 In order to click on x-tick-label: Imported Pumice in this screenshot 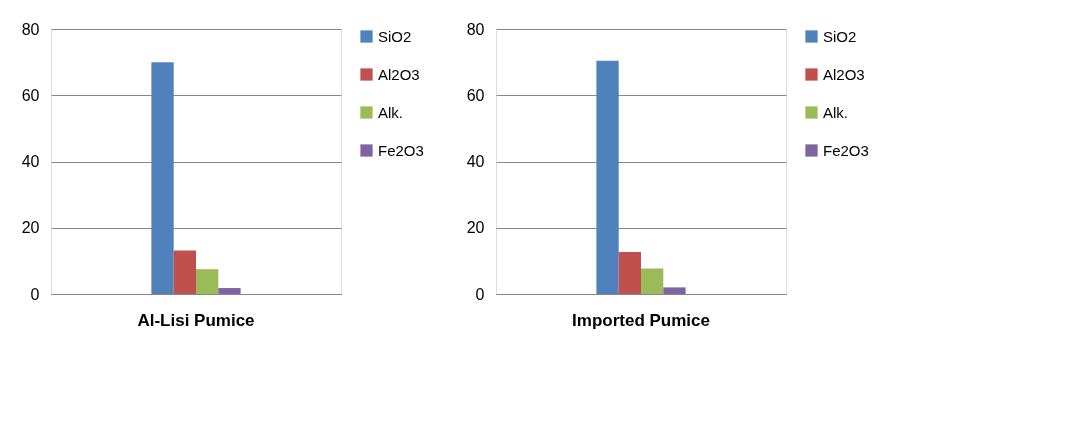, I will do `click(641, 320)`.